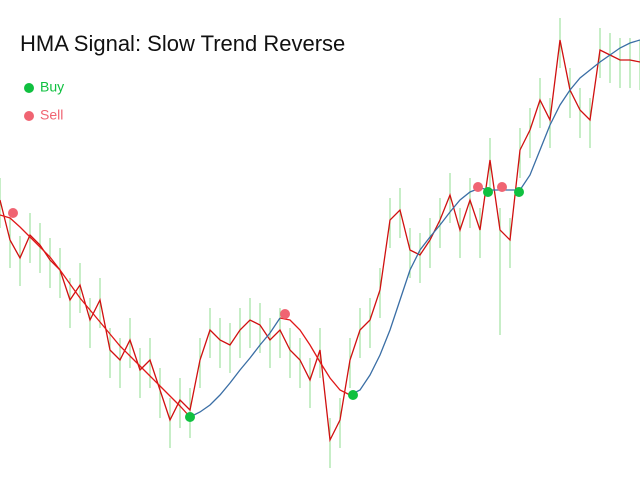 The width and height of the screenshot is (640, 480). Describe the element at coordinates (52, 87) in the screenshot. I see `legend-label: Buy` at that location.